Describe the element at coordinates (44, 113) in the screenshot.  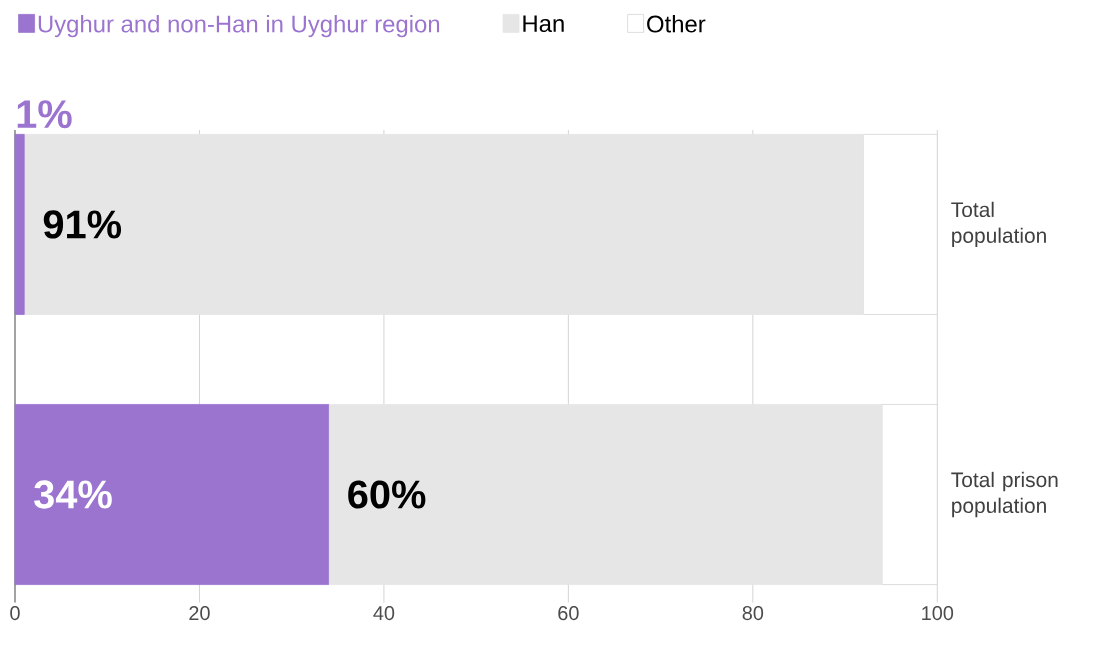
I see `data-label: 1%` at that location.